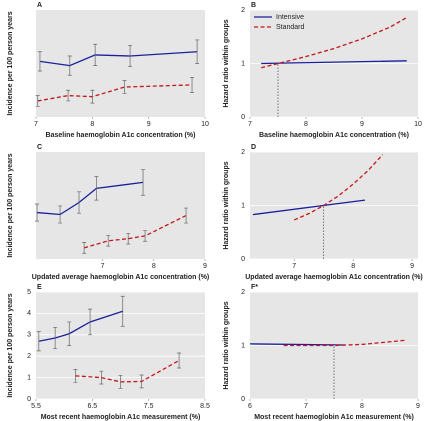 This screenshot has height=421, width=424. What do you see at coordinates (254, 287) in the screenshot?
I see `panel-label: F*` at bounding box center [254, 287].